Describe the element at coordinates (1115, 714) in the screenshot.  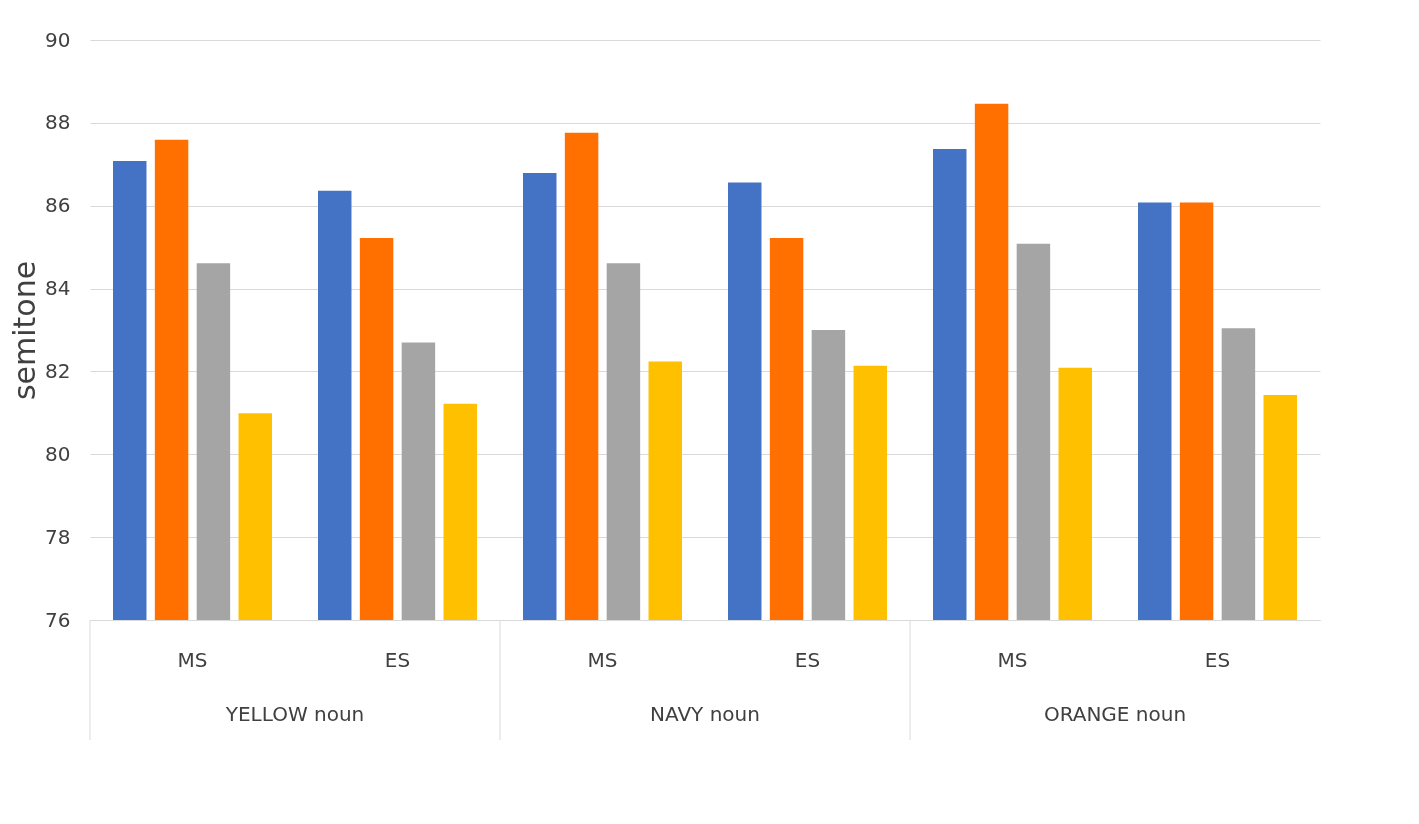
I see `text: ORANGE noun` at that location.